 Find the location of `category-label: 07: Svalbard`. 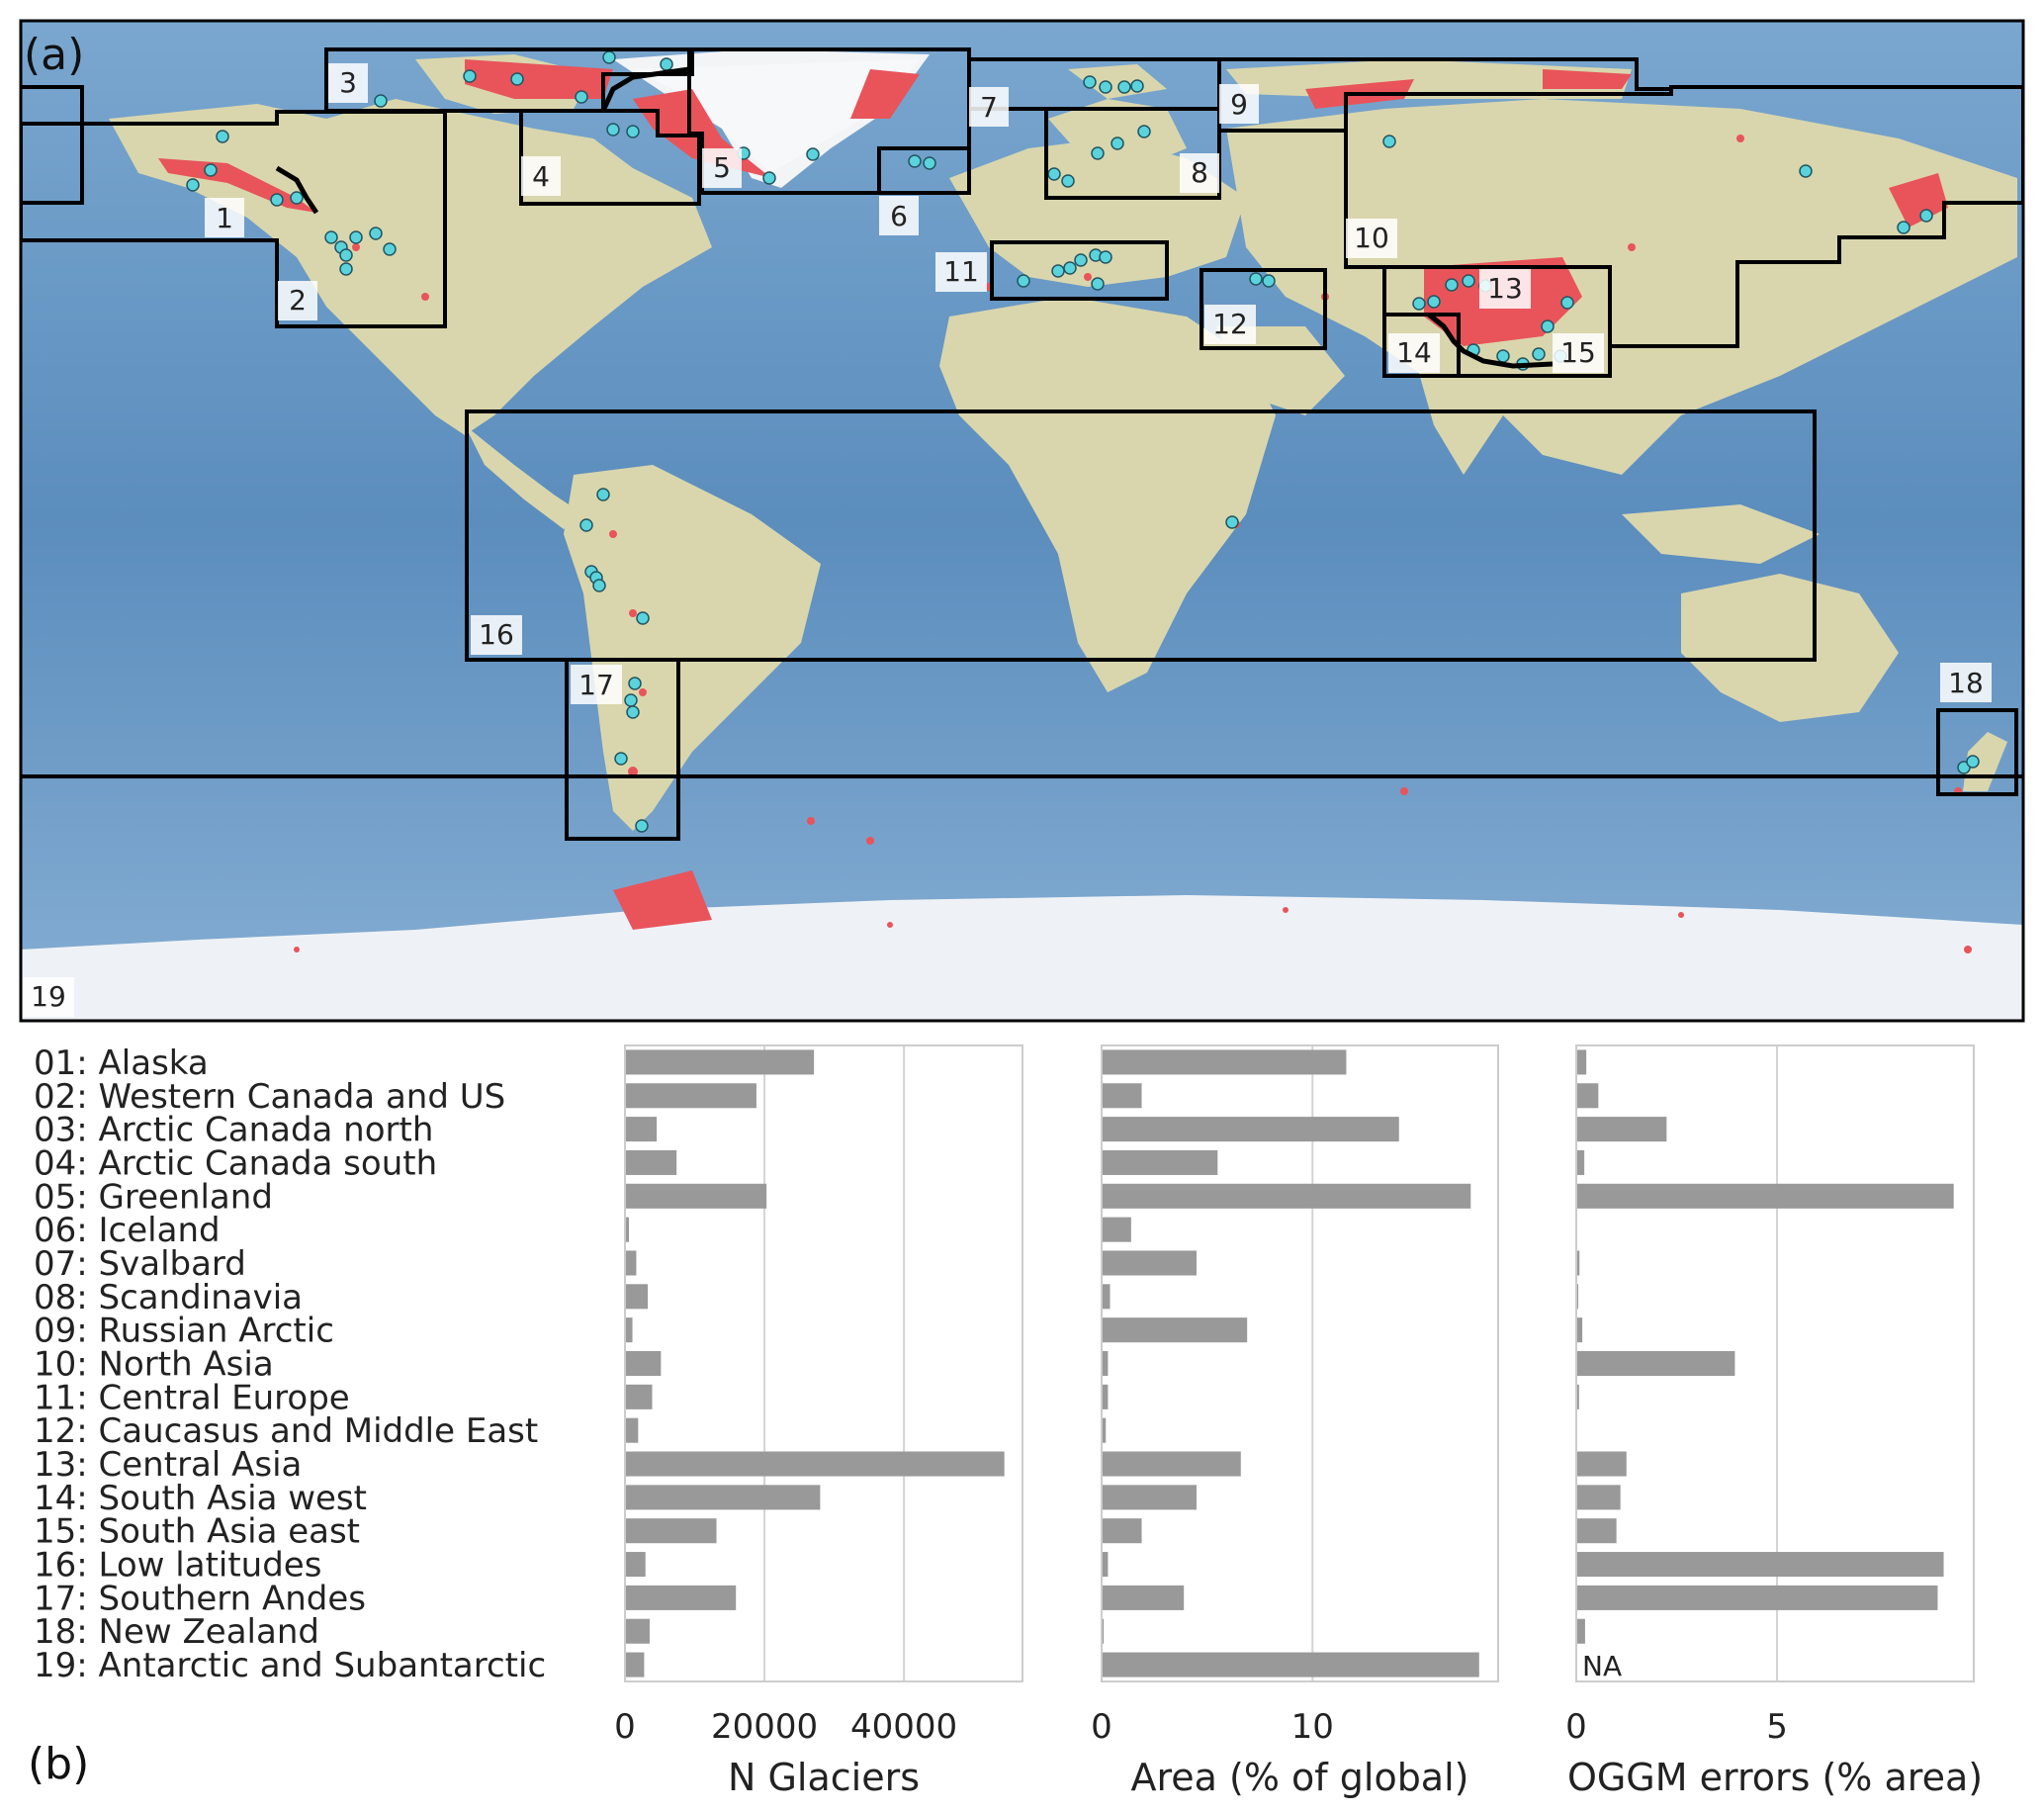

category-label: 07: Svalbard is located at coordinates (140, 1264).